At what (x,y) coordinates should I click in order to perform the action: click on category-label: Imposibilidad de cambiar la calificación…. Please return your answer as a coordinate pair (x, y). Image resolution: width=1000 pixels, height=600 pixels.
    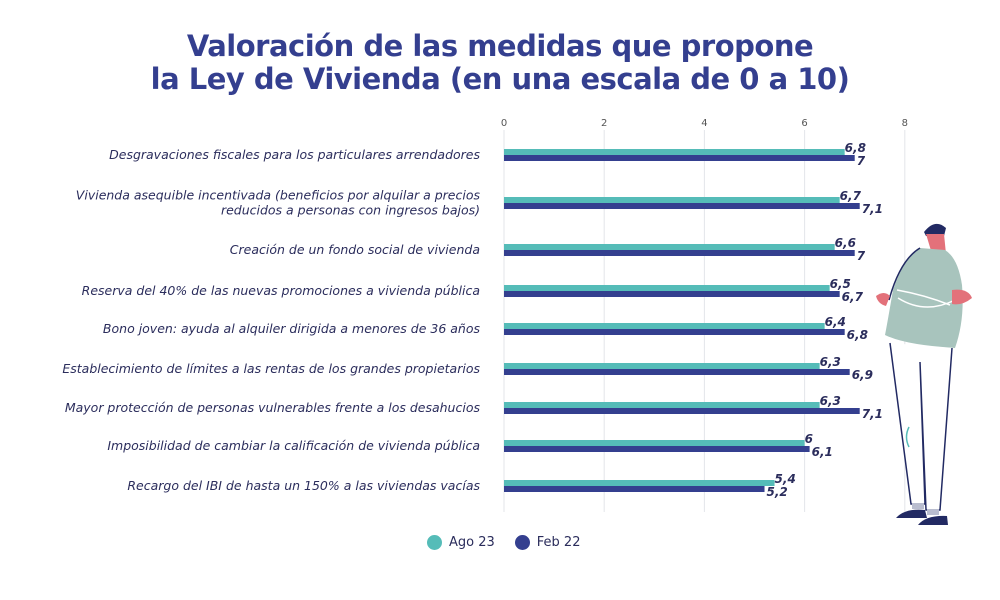
    Looking at the image, I should click on (293, 445).